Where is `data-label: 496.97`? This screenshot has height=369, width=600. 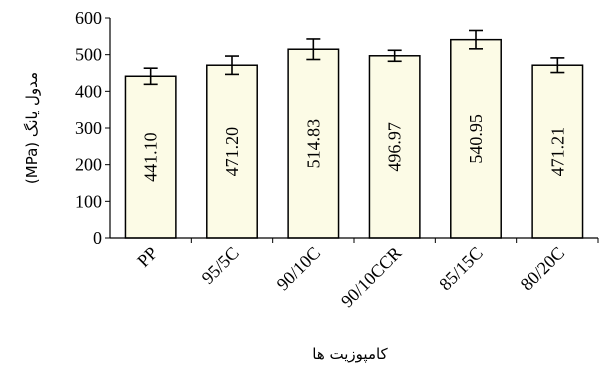
data-label: 496.97 is located at coordinates (395, 147).